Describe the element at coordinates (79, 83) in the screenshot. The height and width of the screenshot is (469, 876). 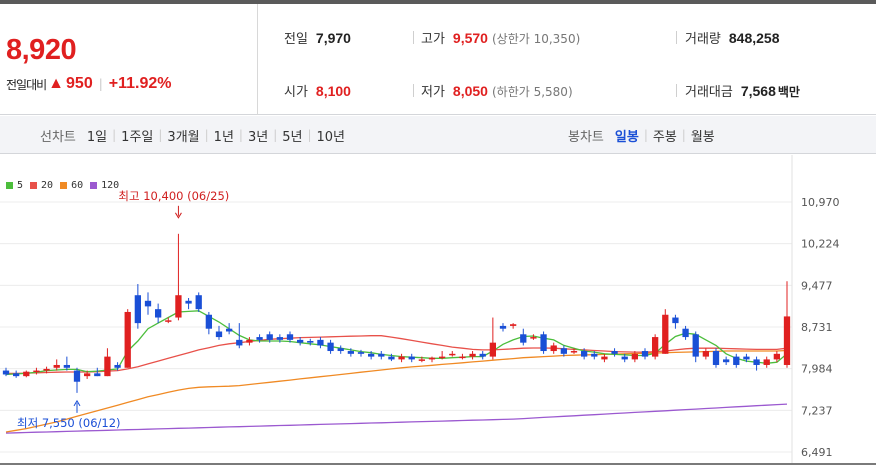
I see `change-value: 950` at that location.